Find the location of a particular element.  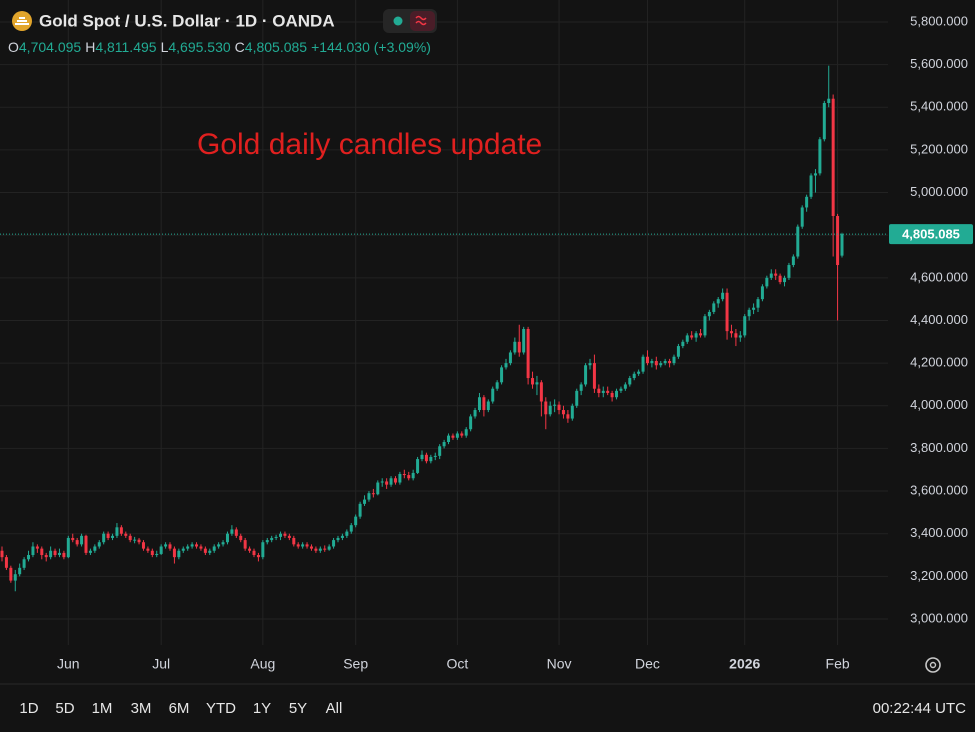

y-tick-label: 5,600.000 is located at coordinates (939, 63).